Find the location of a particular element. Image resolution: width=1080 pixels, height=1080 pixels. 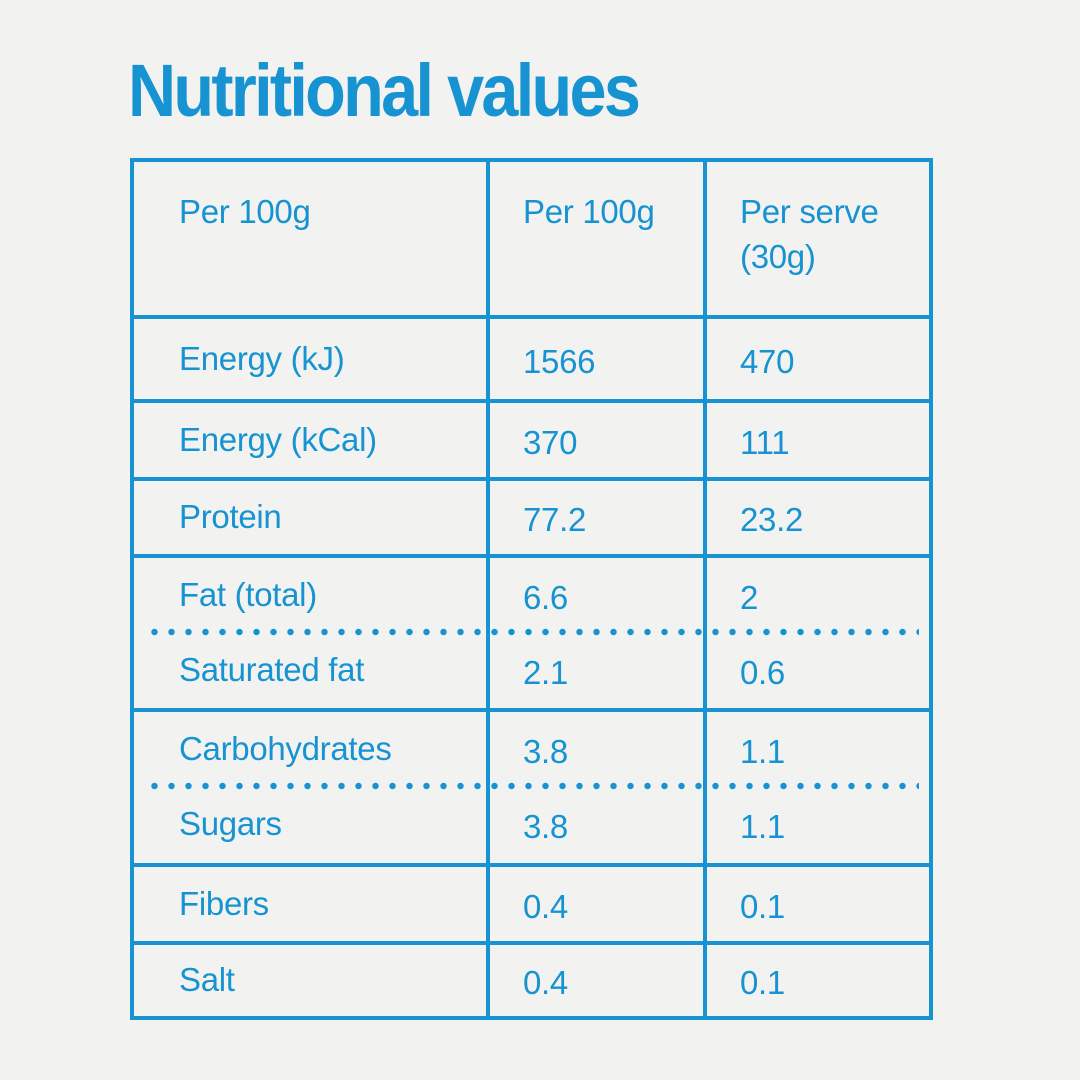

value-per-100g: 2.1 is located at coordinates (594, 670).